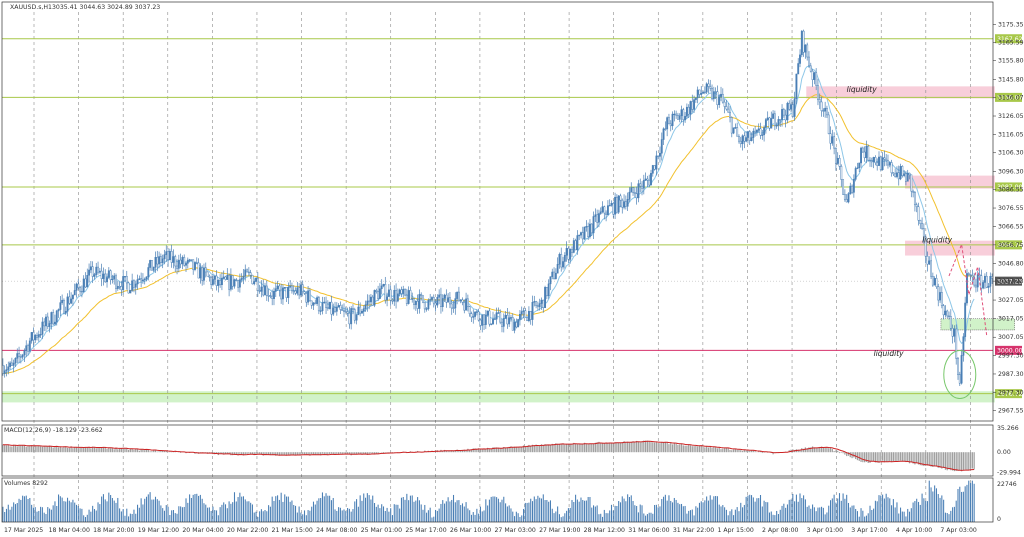 This screenshot has height=537, width=1024. Describe the element at coordinates (1010, 98) in the screenshot. I see `level-badge-1: 3136.07` at that location.